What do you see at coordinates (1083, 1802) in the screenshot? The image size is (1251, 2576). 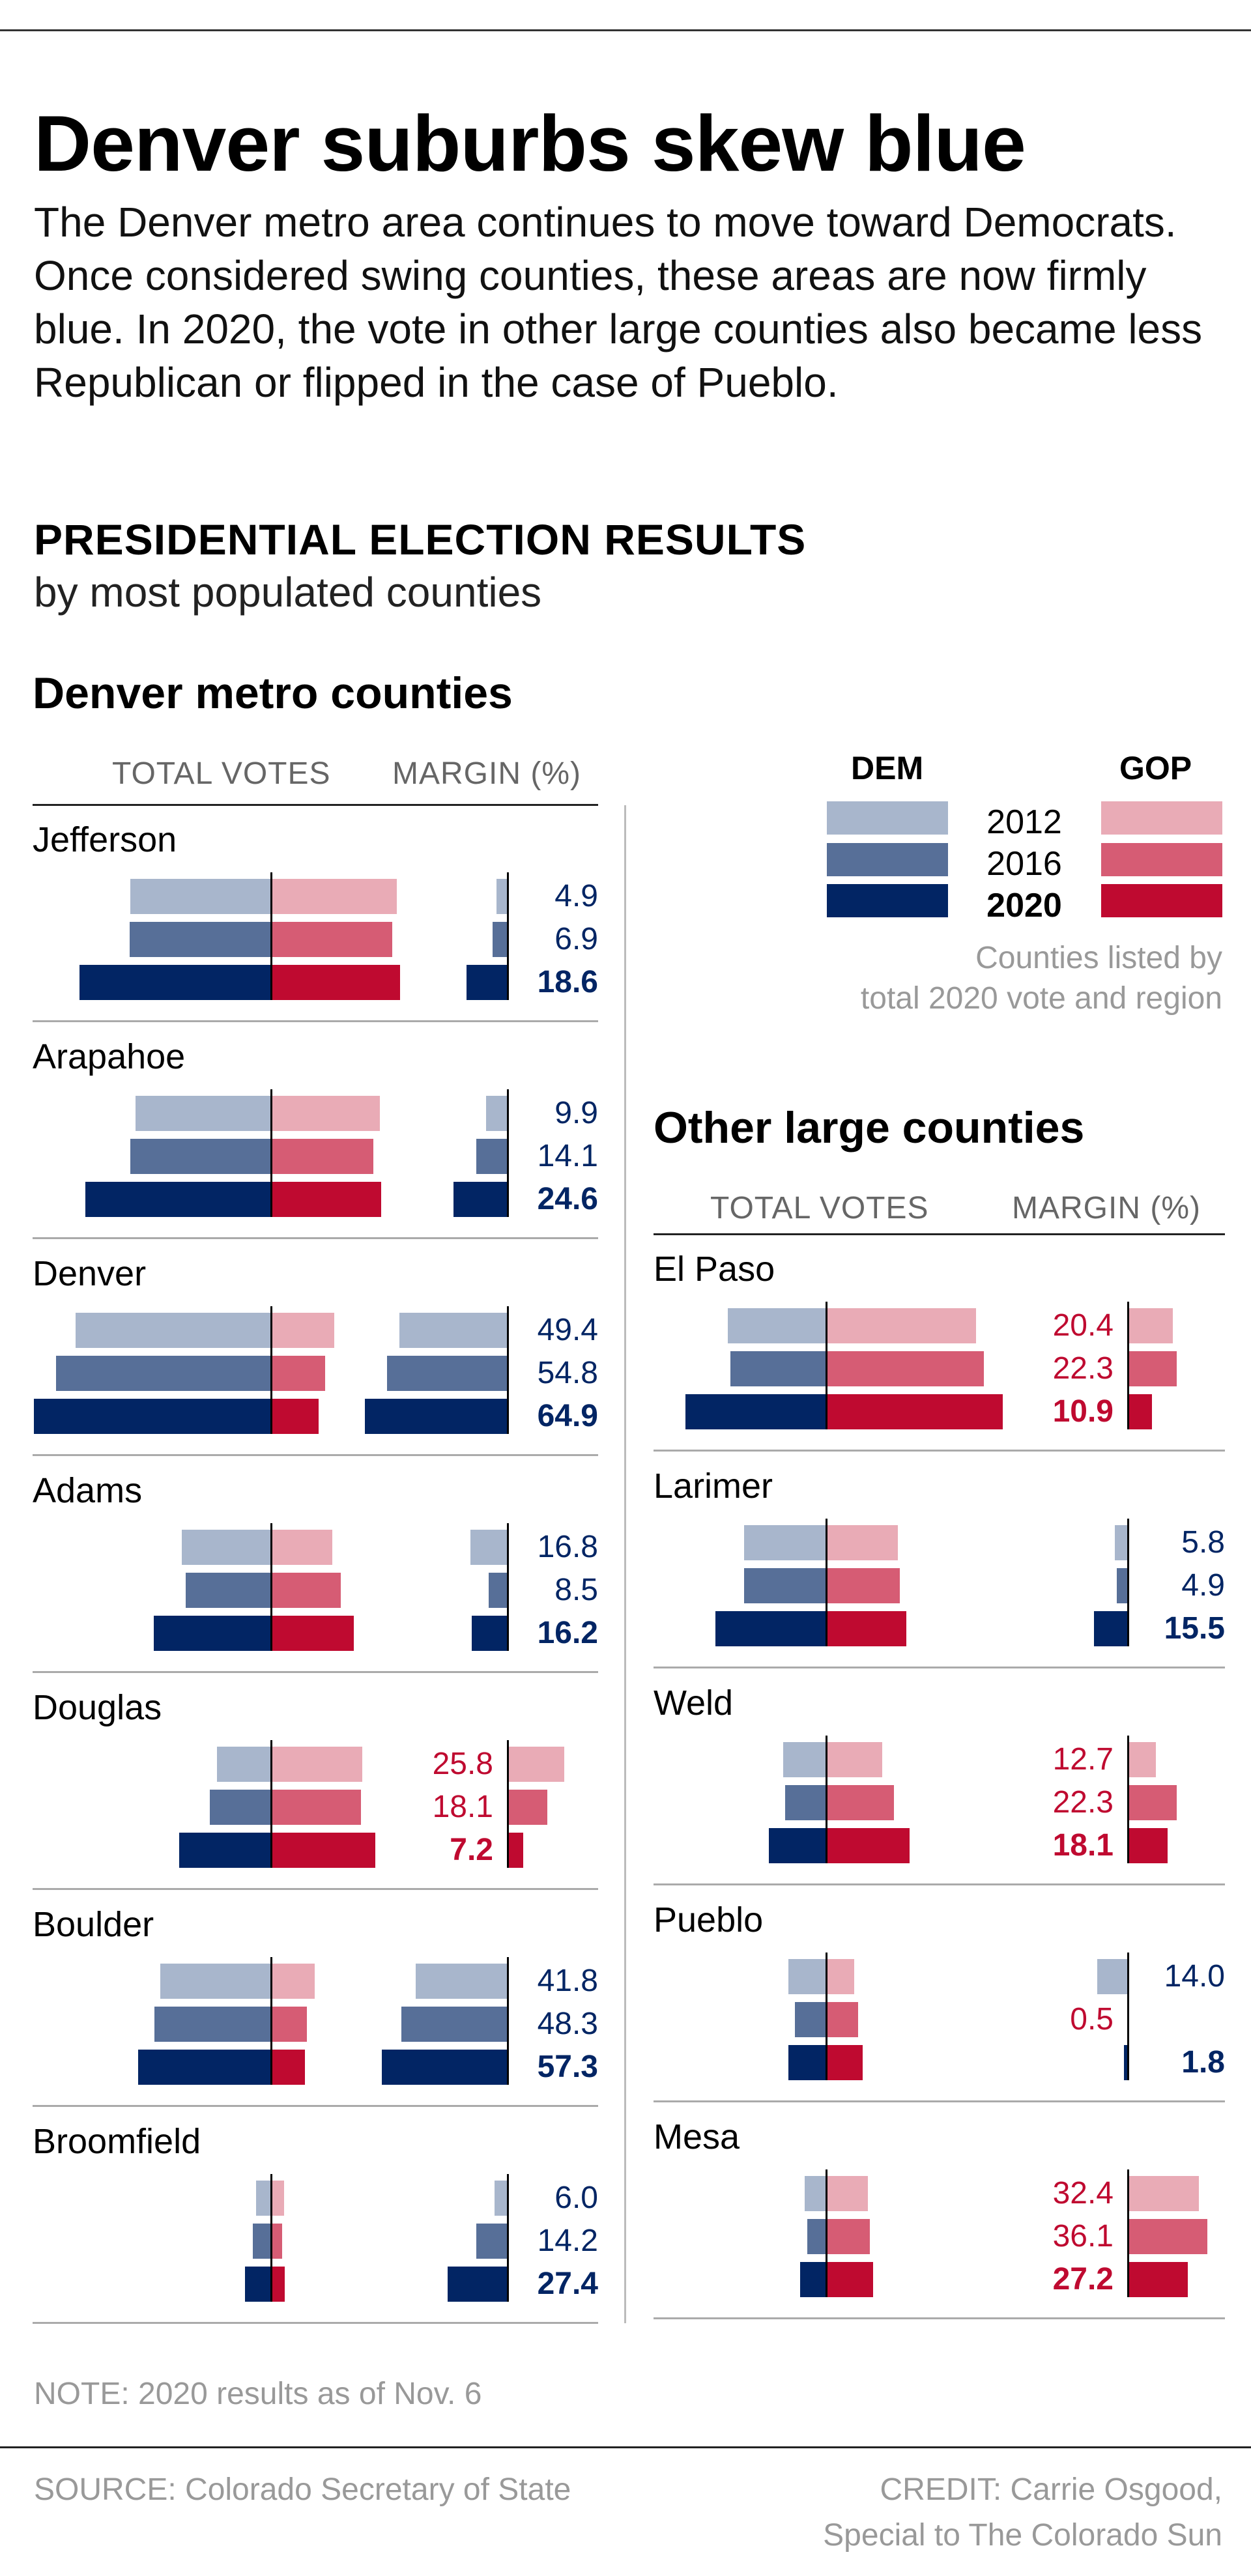 I see `margin-label-weld-2016: 22.3` at bounding box center [1083, 1802].